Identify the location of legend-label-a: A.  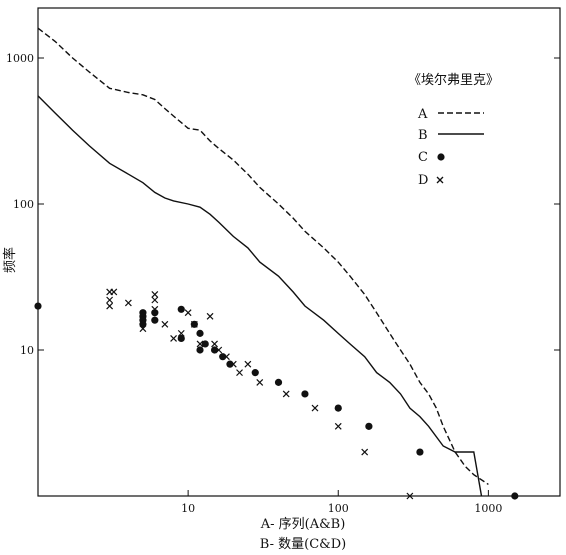
(422, 114).